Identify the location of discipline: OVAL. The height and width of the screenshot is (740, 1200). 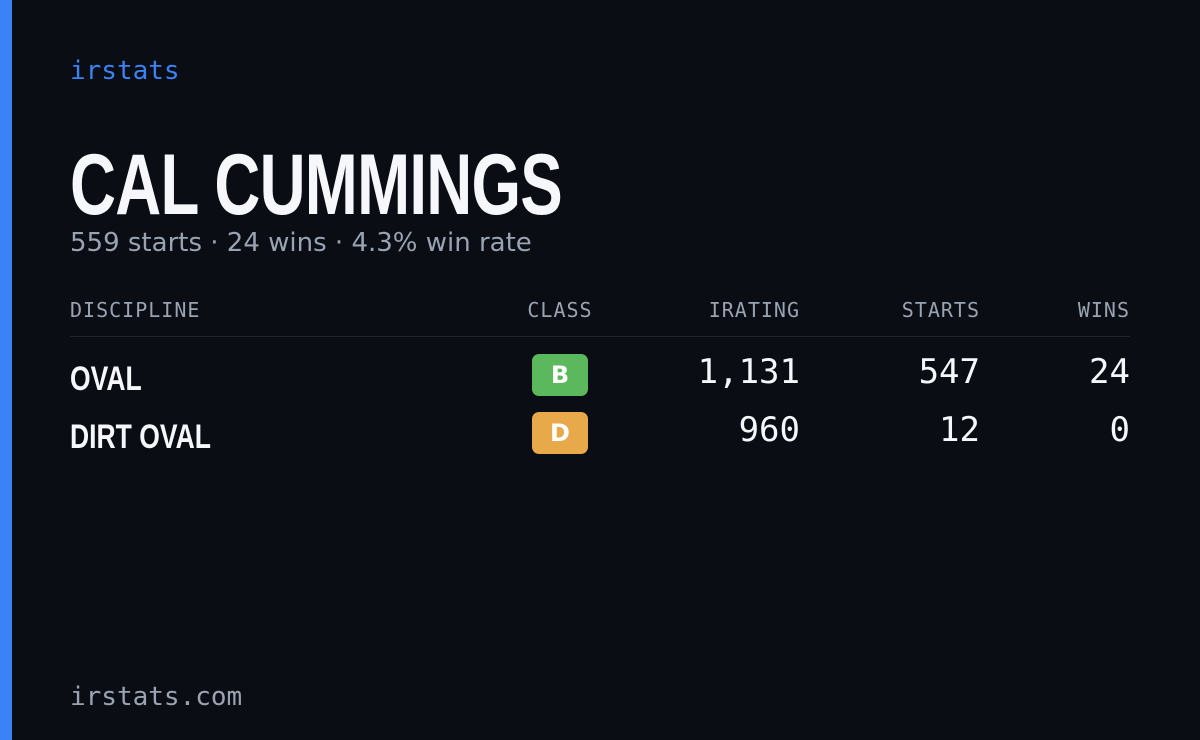
(106, 379).